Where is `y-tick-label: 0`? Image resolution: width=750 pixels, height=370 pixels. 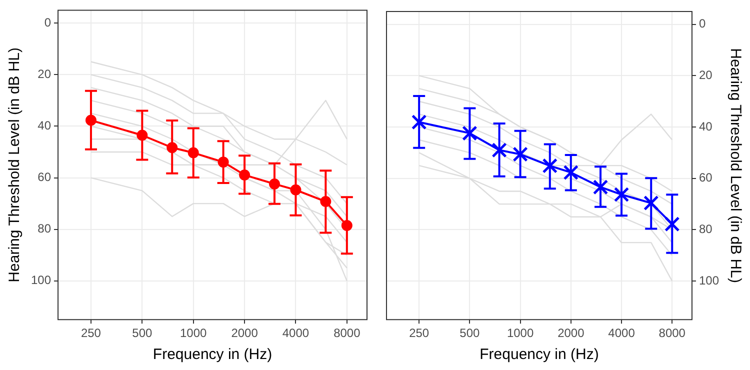 y-tick-label: 0 is located at coordinates (48, 22).